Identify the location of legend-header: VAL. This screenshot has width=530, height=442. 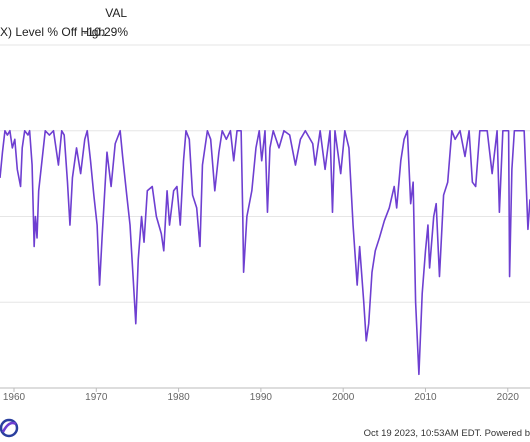
(116, 13).